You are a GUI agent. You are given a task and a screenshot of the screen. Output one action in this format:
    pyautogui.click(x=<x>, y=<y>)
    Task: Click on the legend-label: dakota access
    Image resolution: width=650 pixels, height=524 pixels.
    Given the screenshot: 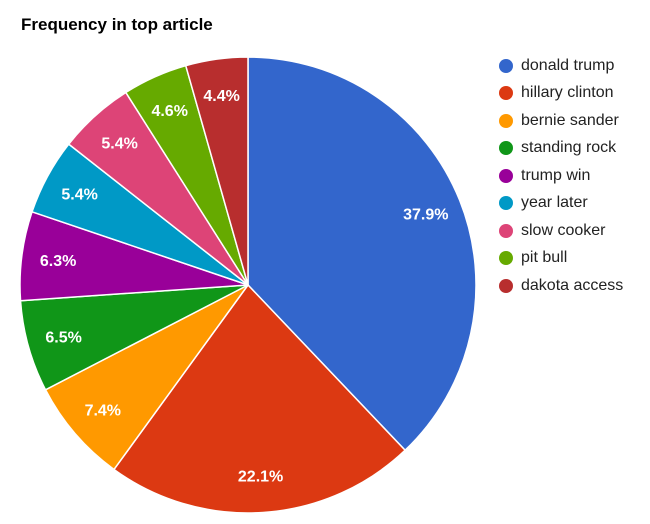 What is the action you would take?
    pyautogui.click(x=572, y=285)
    